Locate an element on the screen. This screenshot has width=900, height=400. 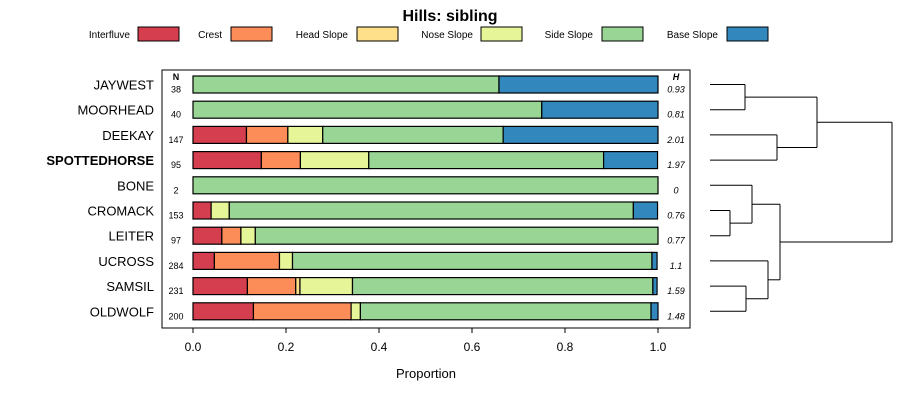
h-header: H is located at coordinates (676, 77).